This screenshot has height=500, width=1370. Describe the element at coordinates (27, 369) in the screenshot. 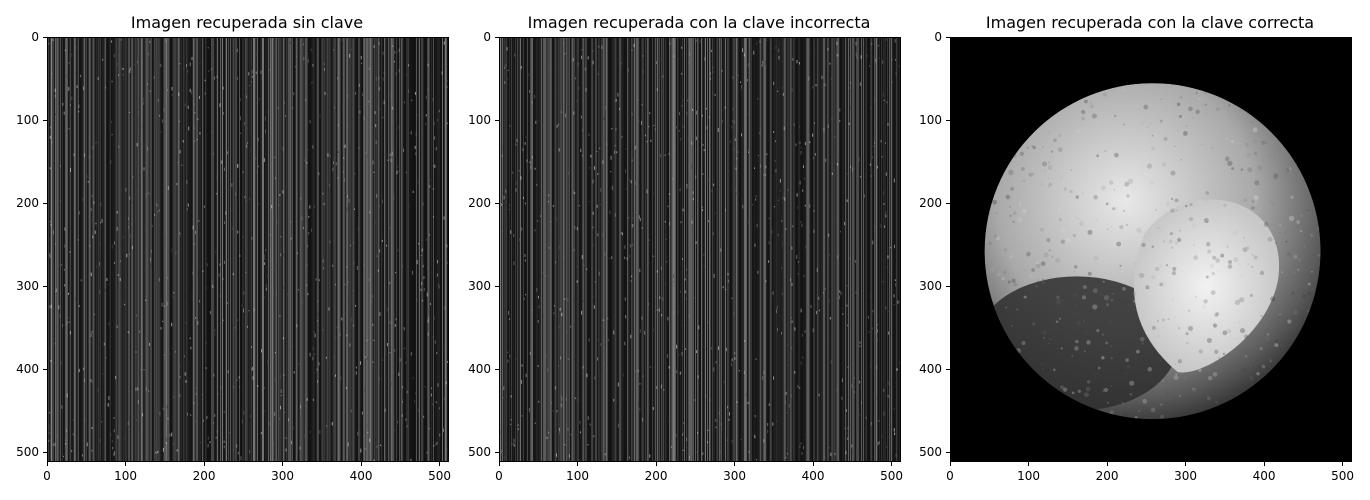

I see `y-tick-label-1-4: 400` at that location.